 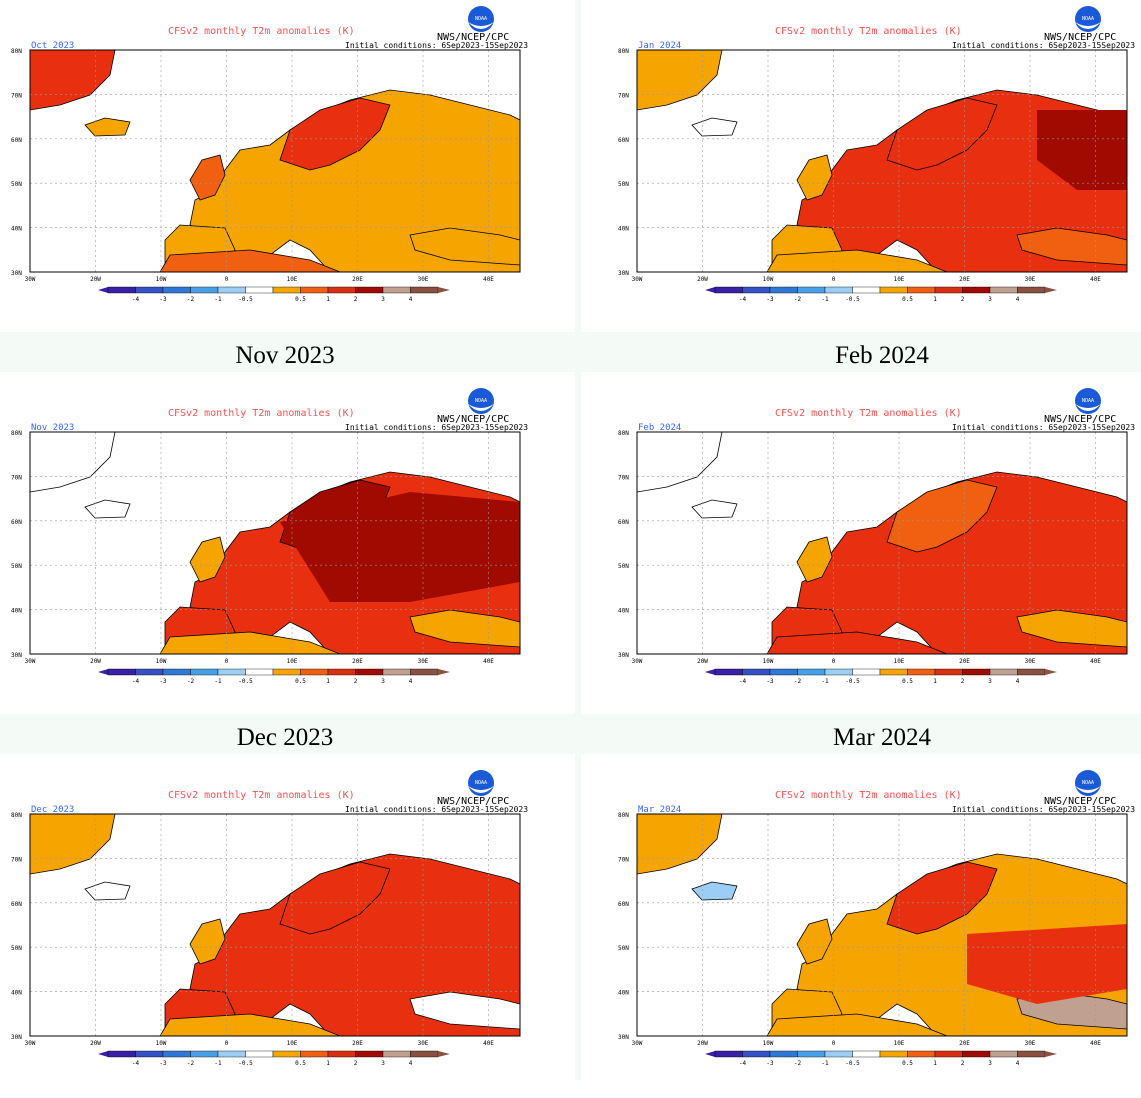 What do you see at coordinates (250, 1024) in the screenshot?
I see `region-africa` at bounding box center [250, 1024].